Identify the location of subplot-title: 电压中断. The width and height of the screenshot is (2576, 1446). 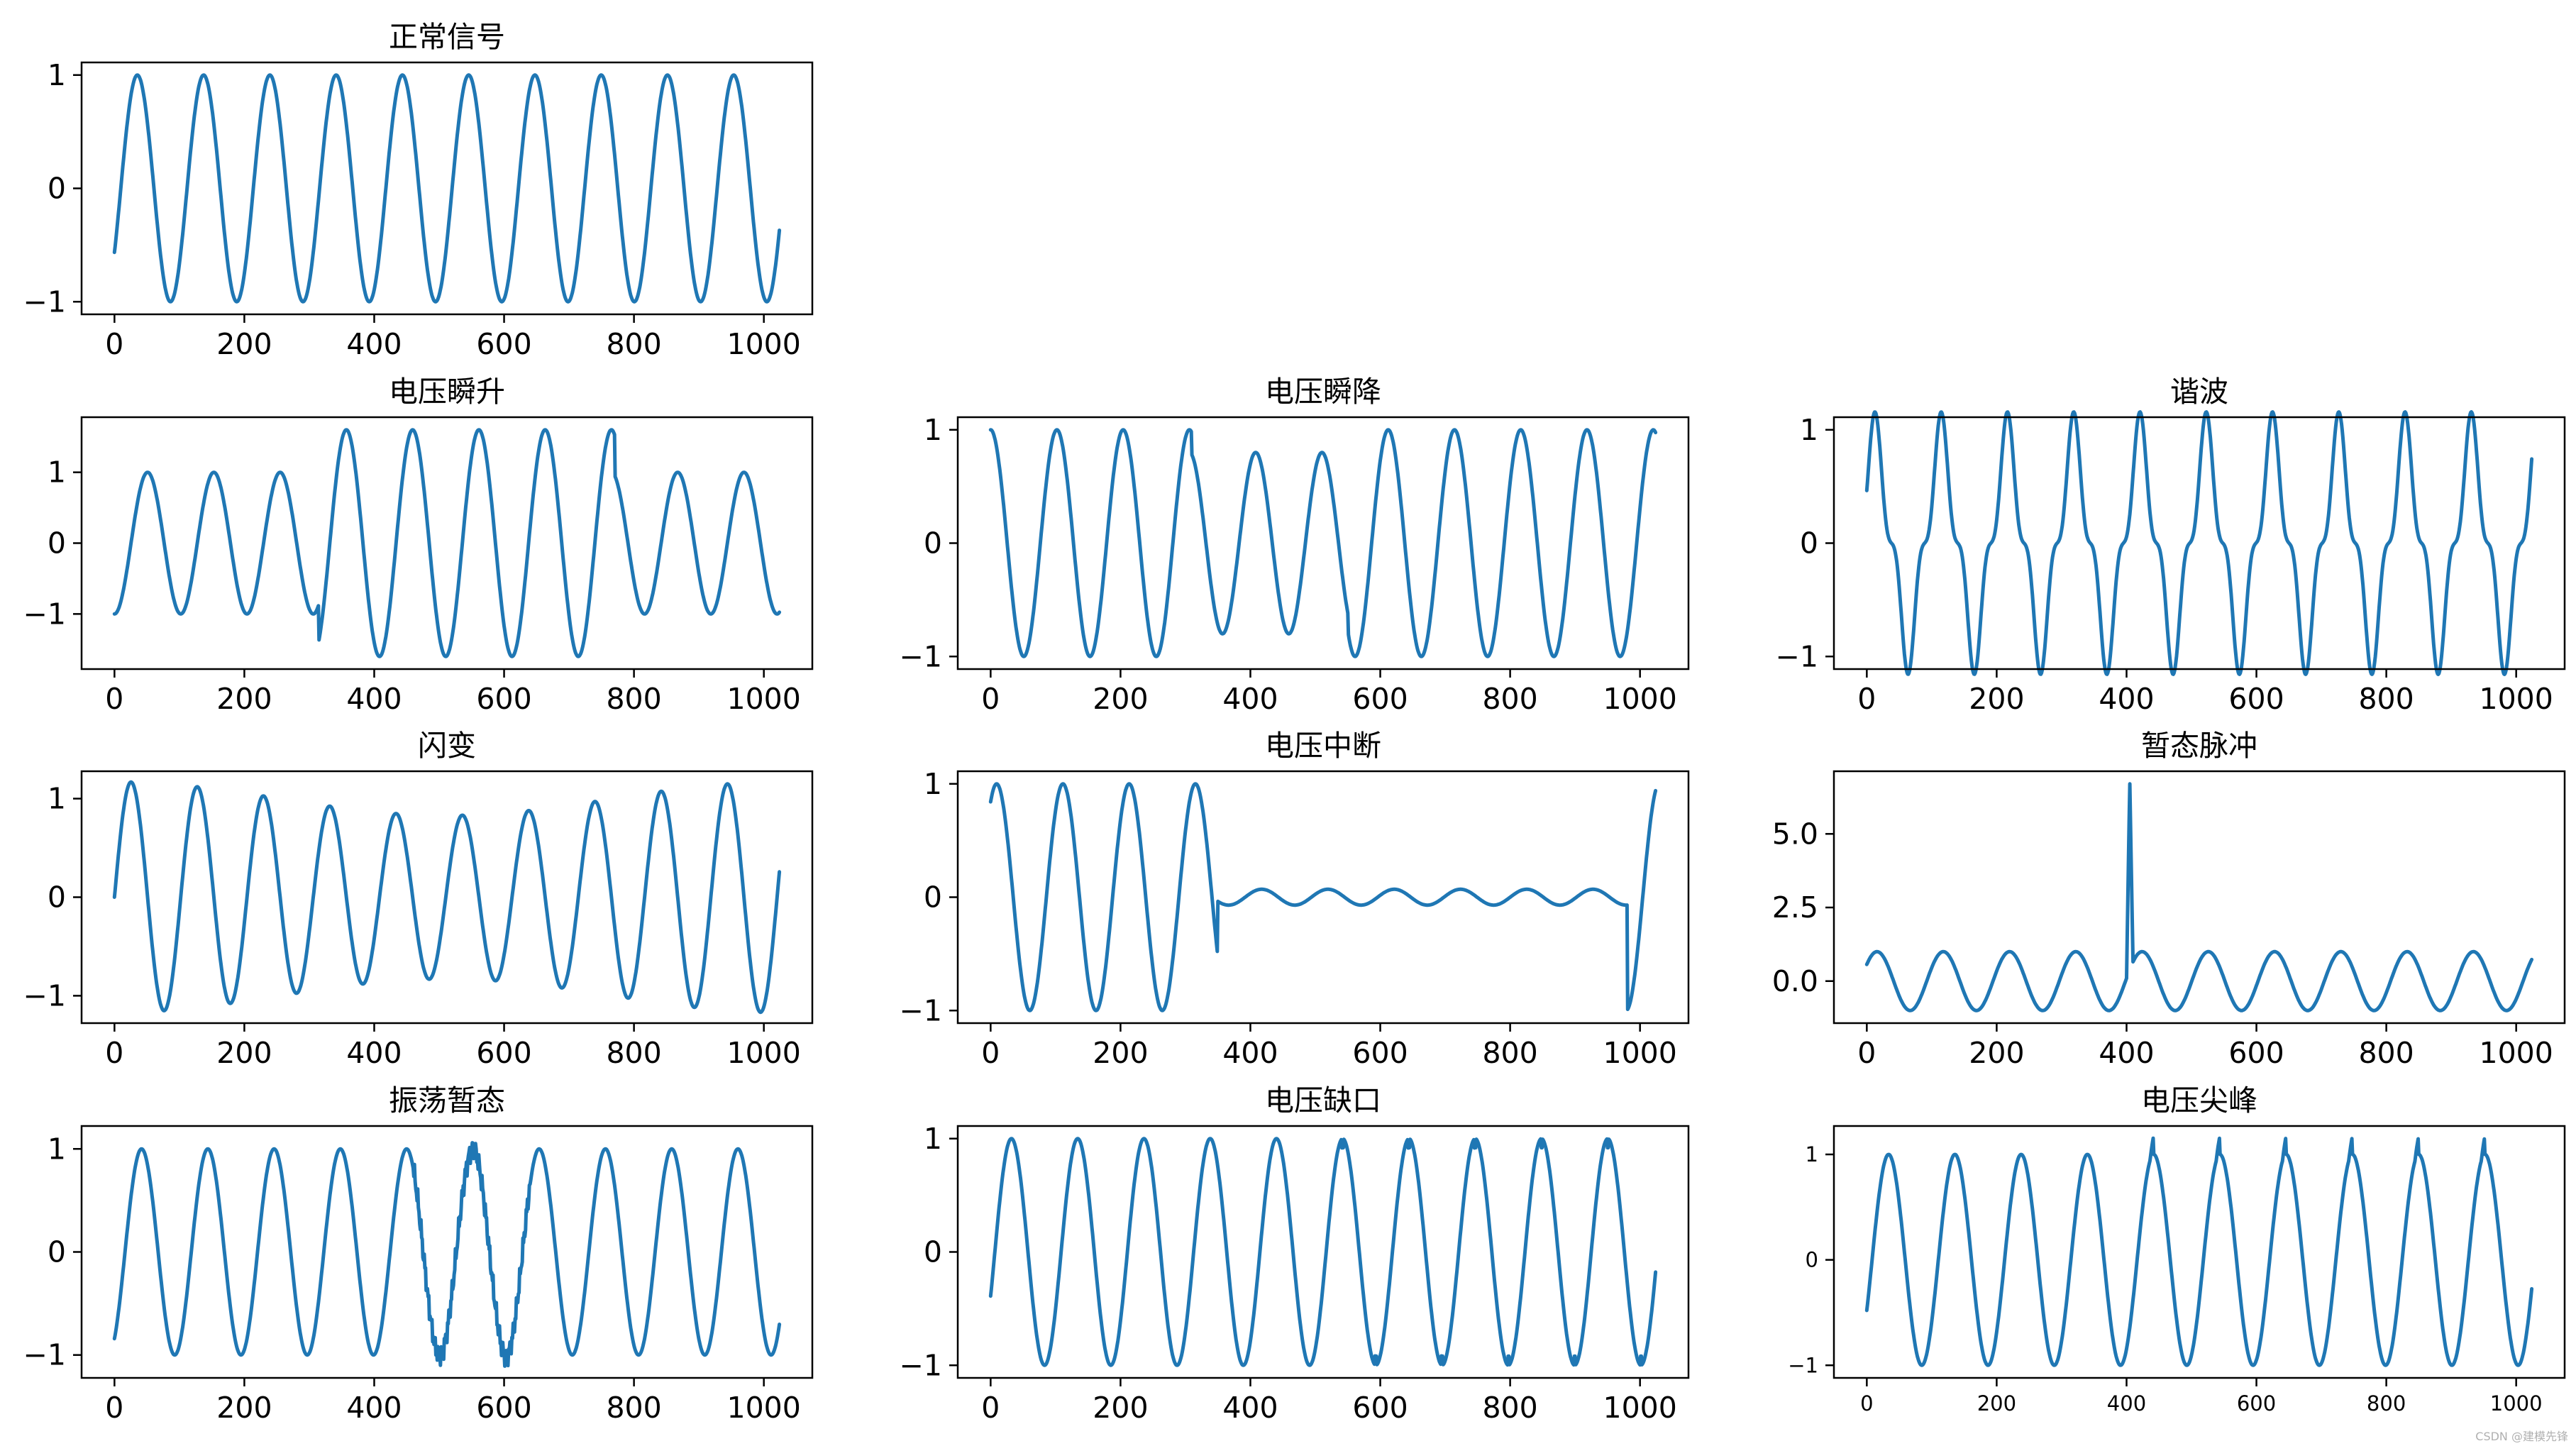
(1323, 746).